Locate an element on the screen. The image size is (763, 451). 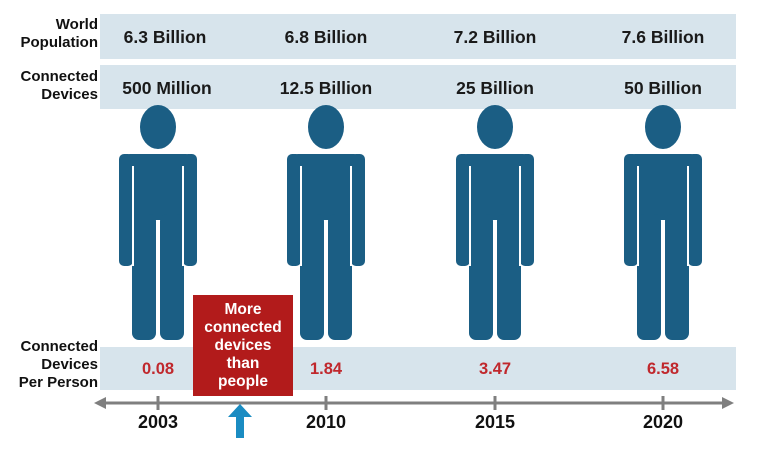
row-label-devices-per-person: Connected Devices Per Person is located at coordinates (58, 364).